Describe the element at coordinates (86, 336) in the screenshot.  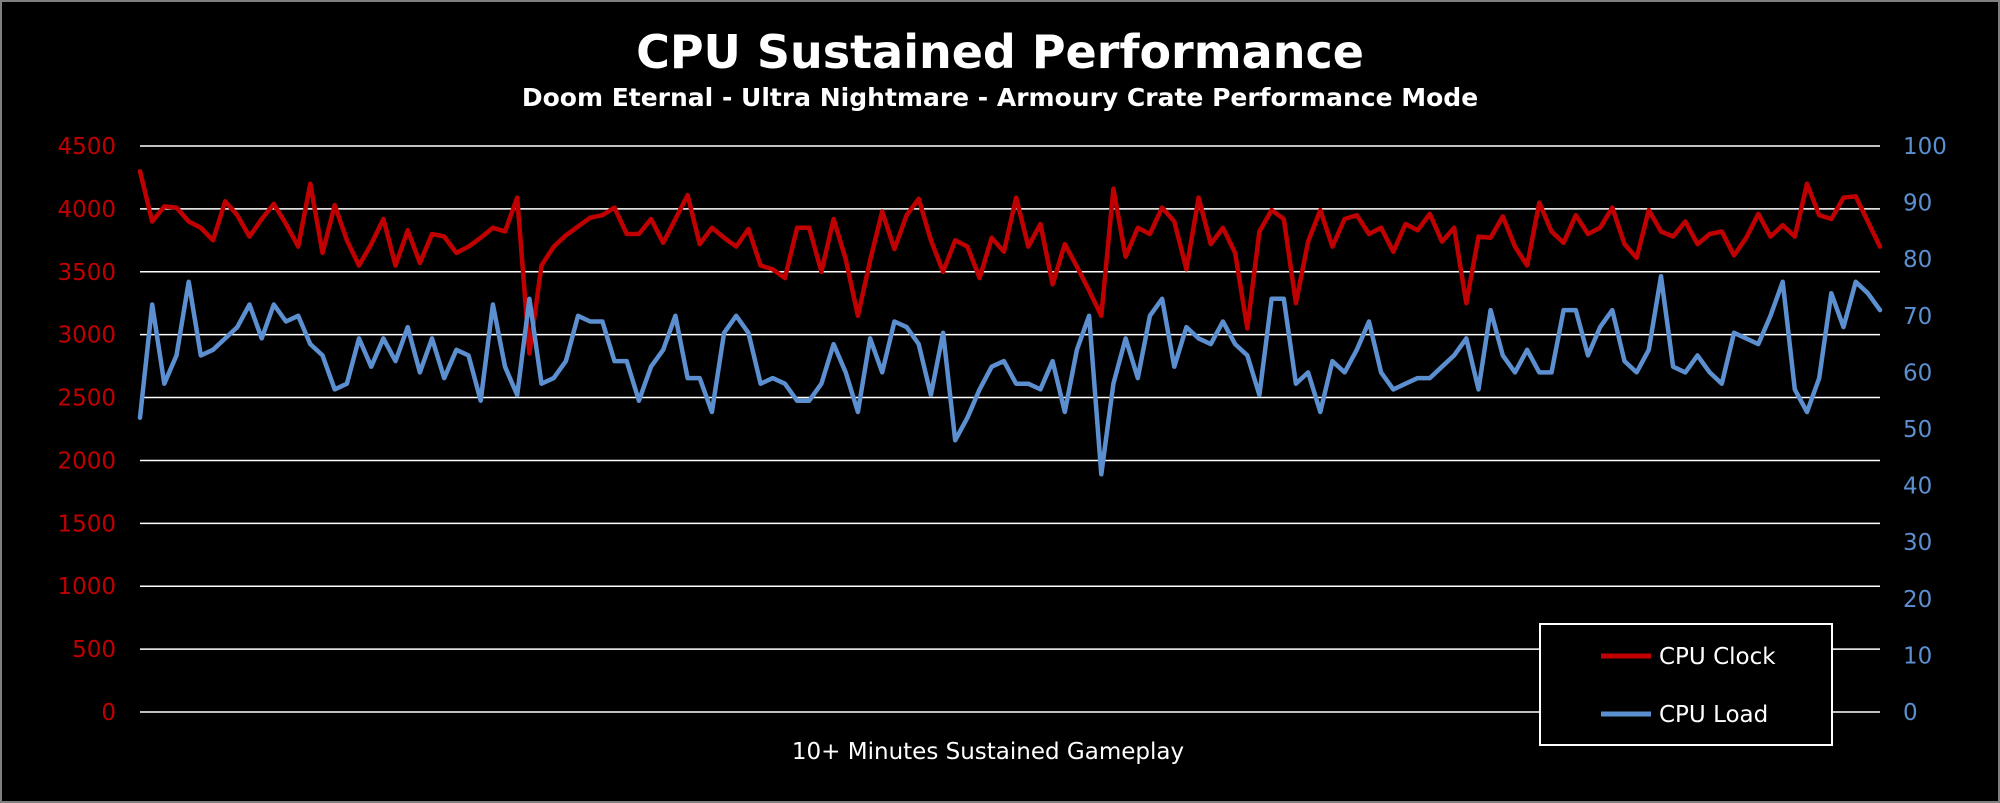
I see `left-tick-label: 3000` at that location.